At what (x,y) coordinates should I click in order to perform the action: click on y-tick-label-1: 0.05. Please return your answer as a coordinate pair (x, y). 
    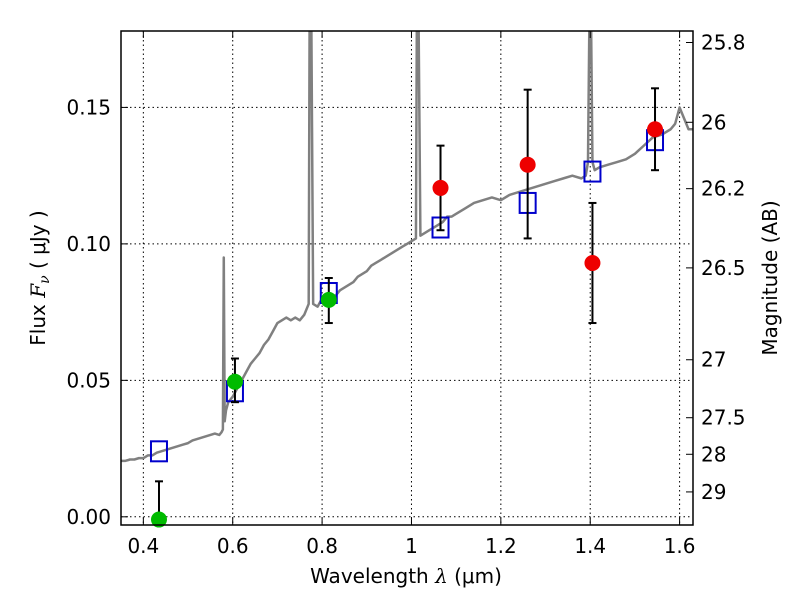
    Looking at the image, I should click on (88, 380).